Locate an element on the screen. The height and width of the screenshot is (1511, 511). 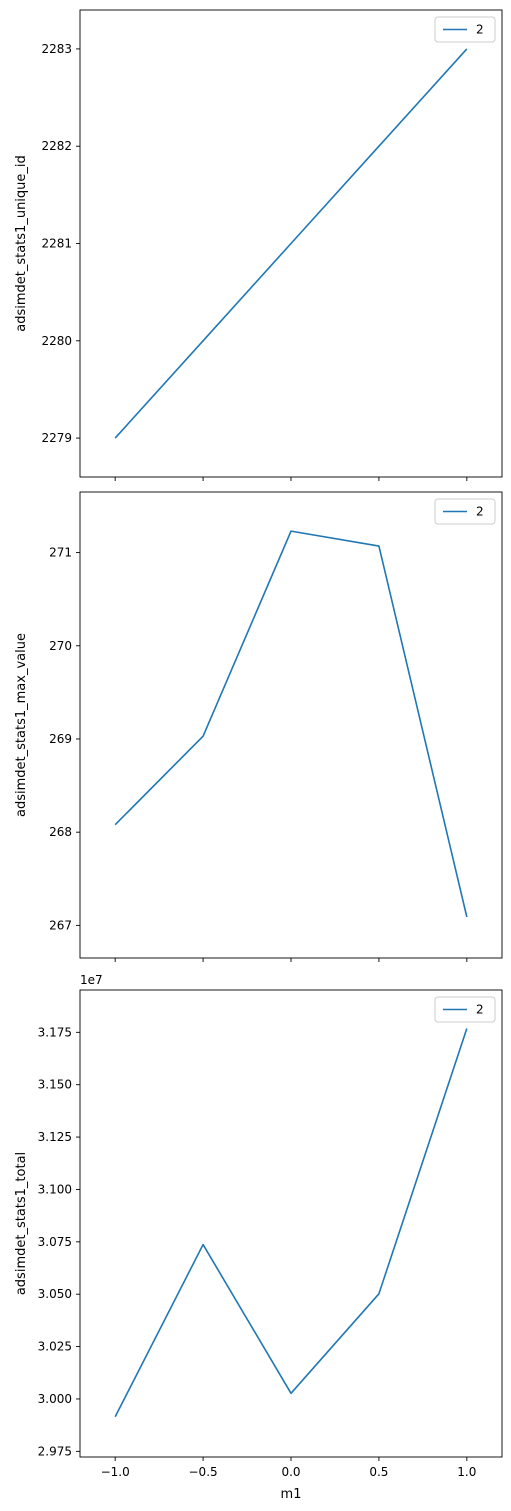
x-axis-label: m1 is located at coordinates (291, 1494).